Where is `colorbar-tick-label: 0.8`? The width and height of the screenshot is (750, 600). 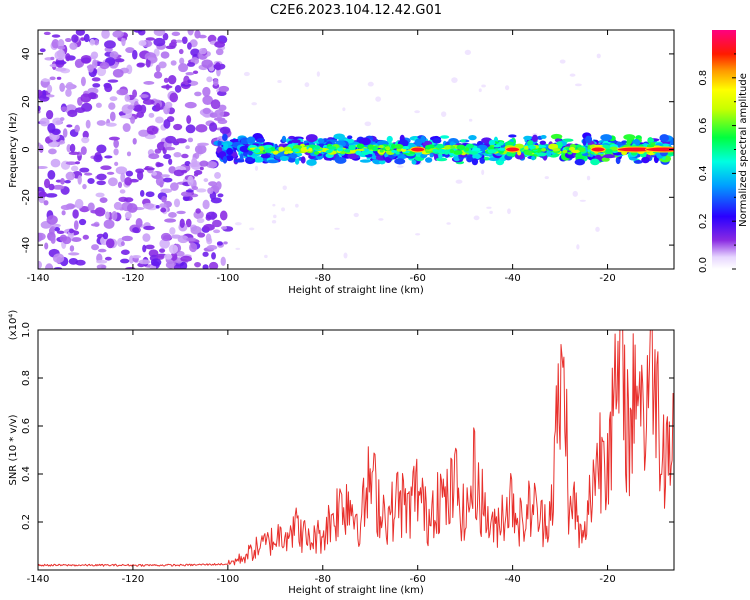 colorbar-tick-label: 0.8 is located at coordinates (703, 78).